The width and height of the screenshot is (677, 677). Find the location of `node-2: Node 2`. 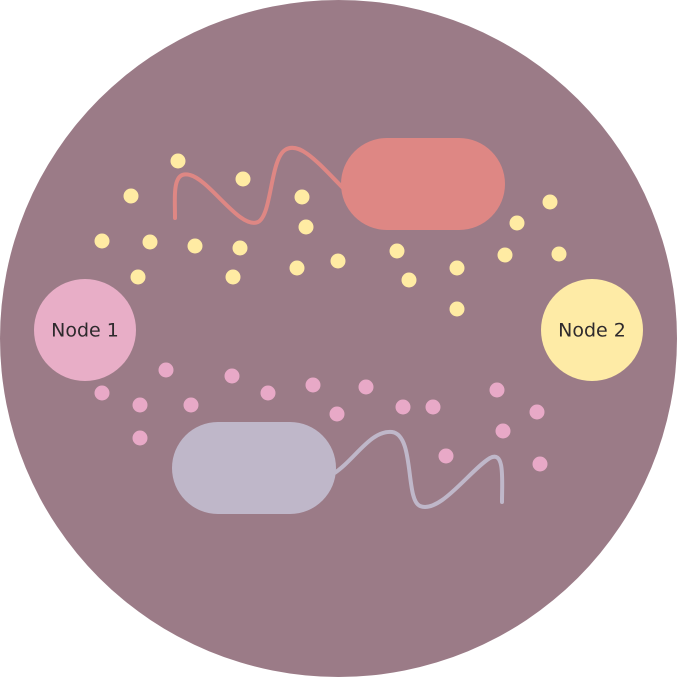

node-2: Node 2 is located at coordinates (592, 330).